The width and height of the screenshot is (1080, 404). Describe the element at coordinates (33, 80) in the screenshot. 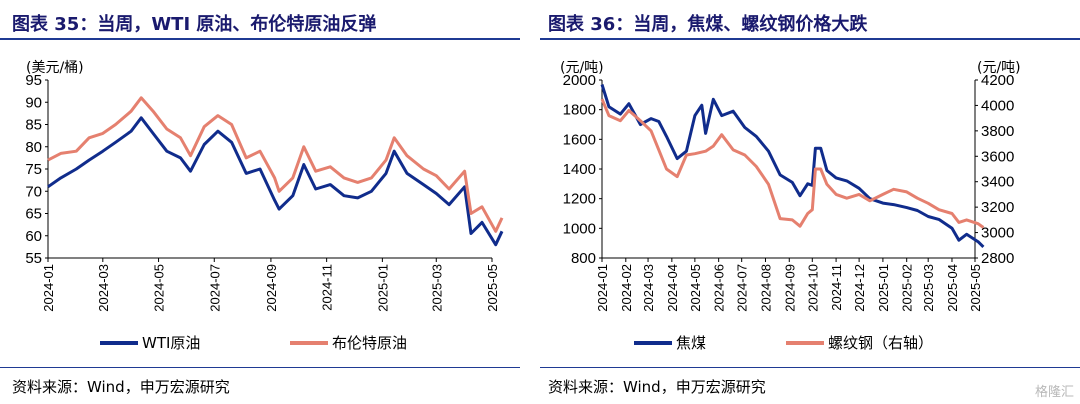

I see `y-tick-label: 95` at that location.